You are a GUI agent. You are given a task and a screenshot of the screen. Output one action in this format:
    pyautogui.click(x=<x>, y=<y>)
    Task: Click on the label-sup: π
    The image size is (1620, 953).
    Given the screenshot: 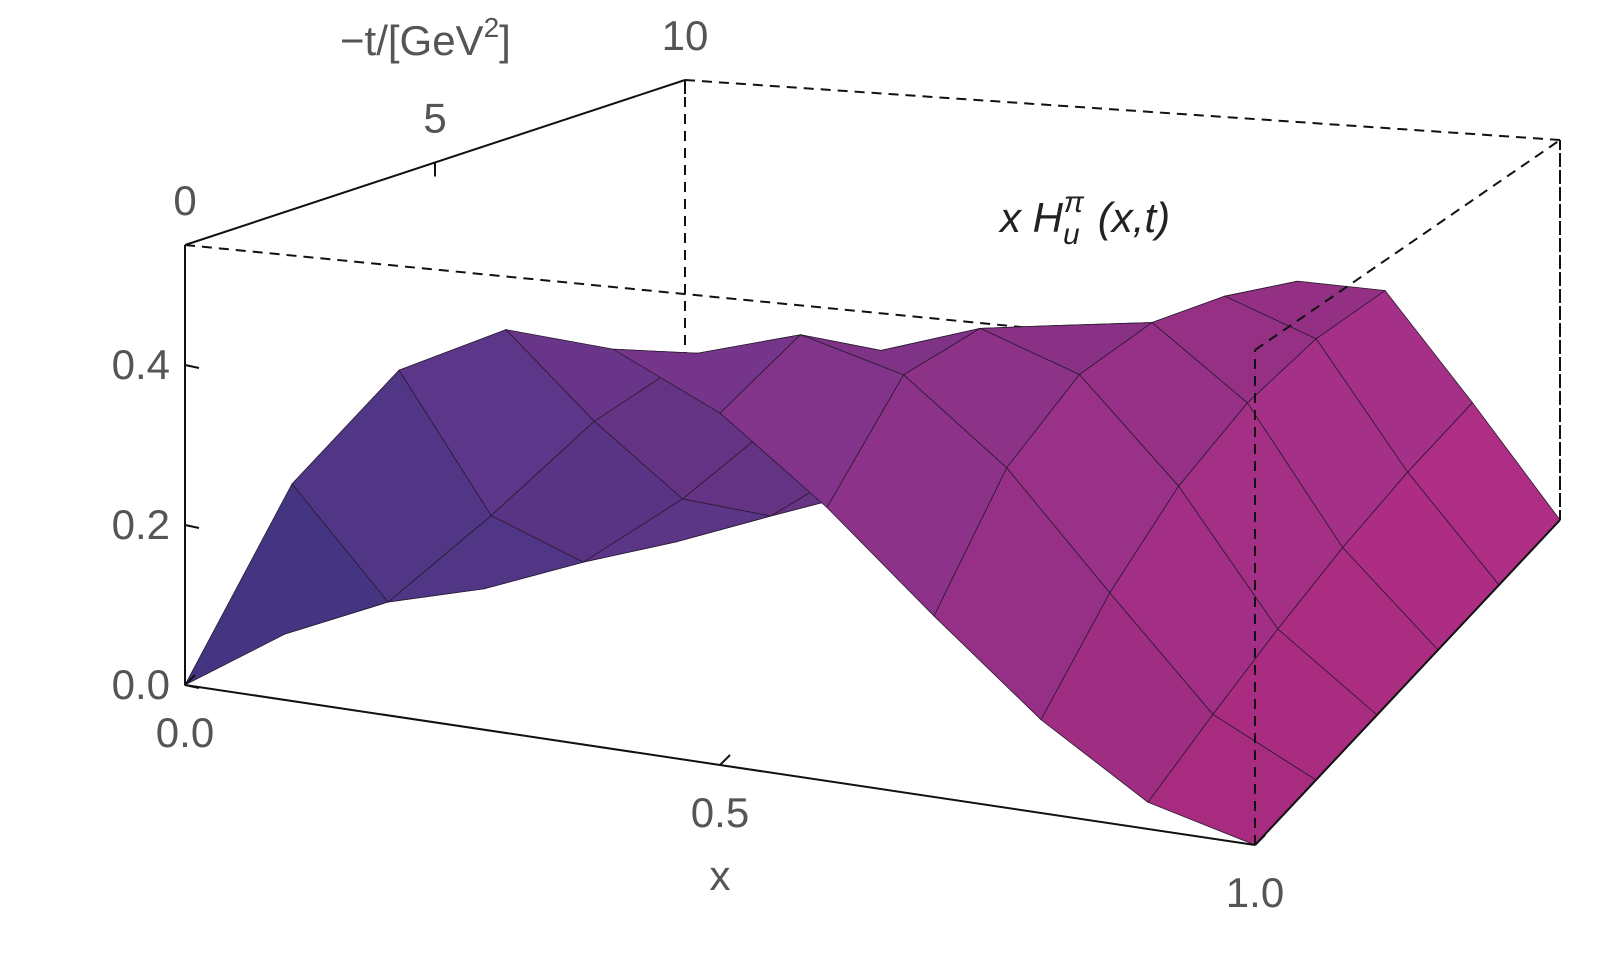 What is the action you would take?
    pyautogui.click(x=1074, y=202)
    